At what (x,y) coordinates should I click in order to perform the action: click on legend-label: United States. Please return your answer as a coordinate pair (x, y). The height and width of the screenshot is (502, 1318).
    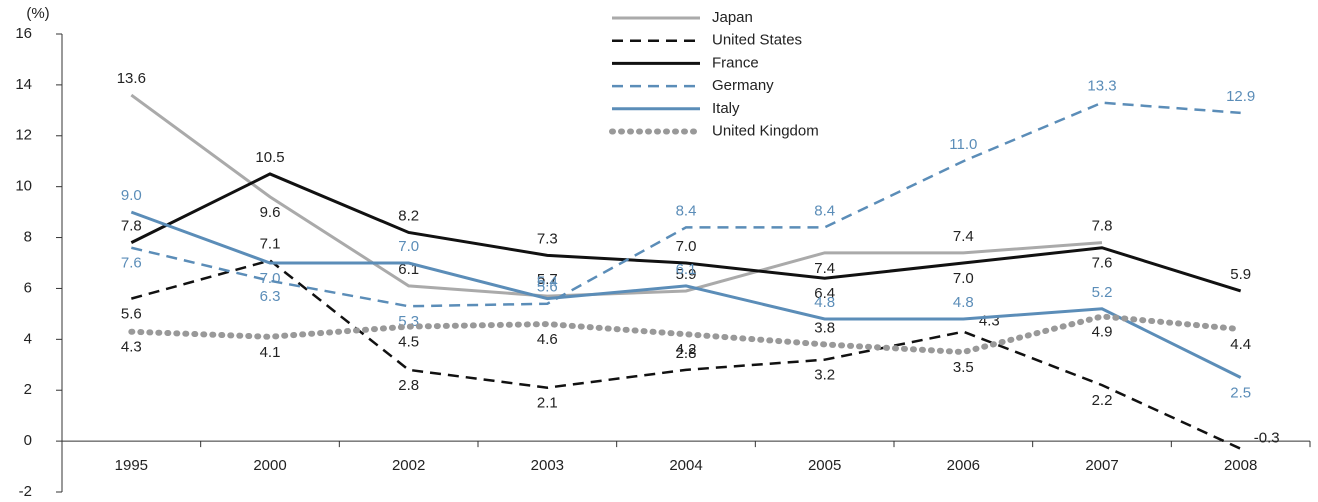
    Looking at the image, I should click on (757, 40).